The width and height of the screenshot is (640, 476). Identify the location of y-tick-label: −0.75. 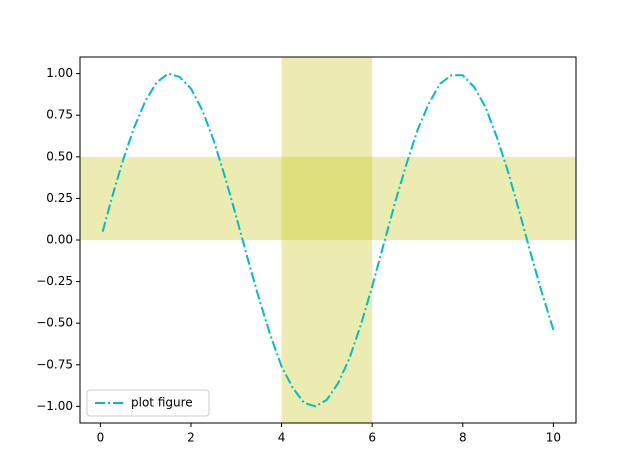
(54, 364).